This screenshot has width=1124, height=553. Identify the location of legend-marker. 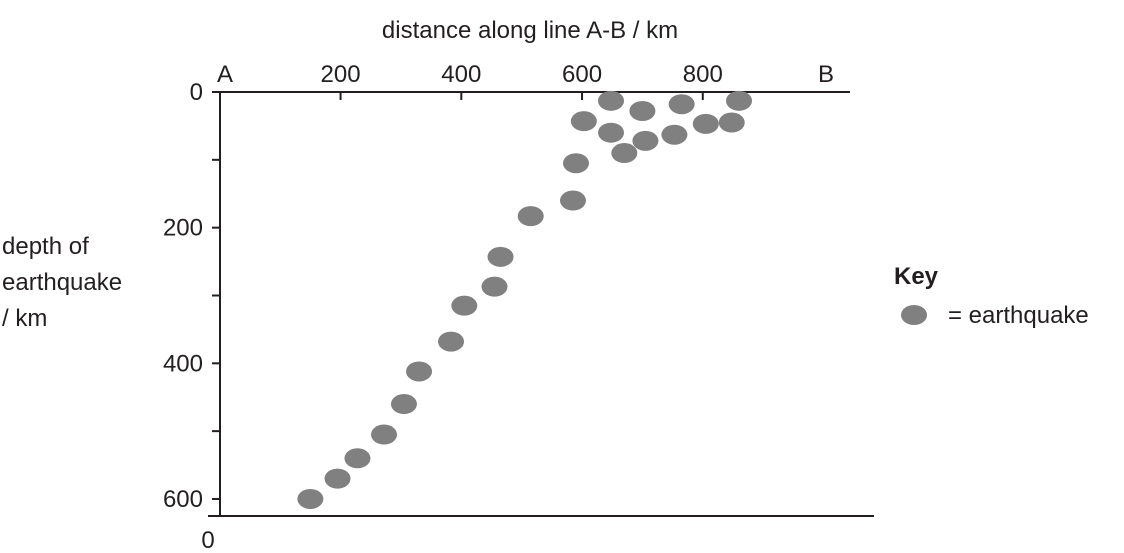
(914, 315).